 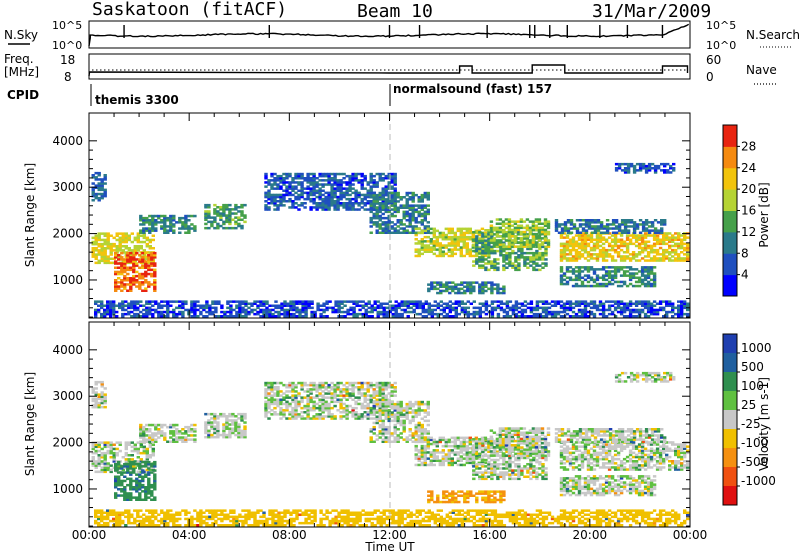 I want to click on colorbar-tick-label: 12, so click(x=748, y=232).